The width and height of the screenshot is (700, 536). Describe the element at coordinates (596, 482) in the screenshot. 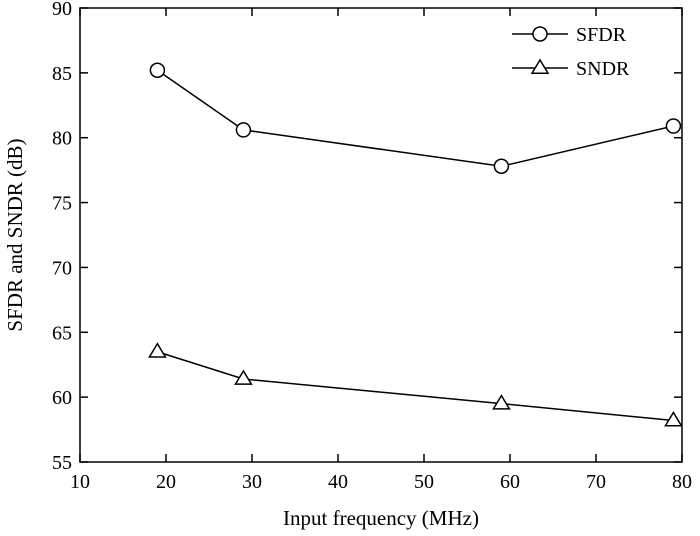

I see `x-tick-label: 70` at that location.